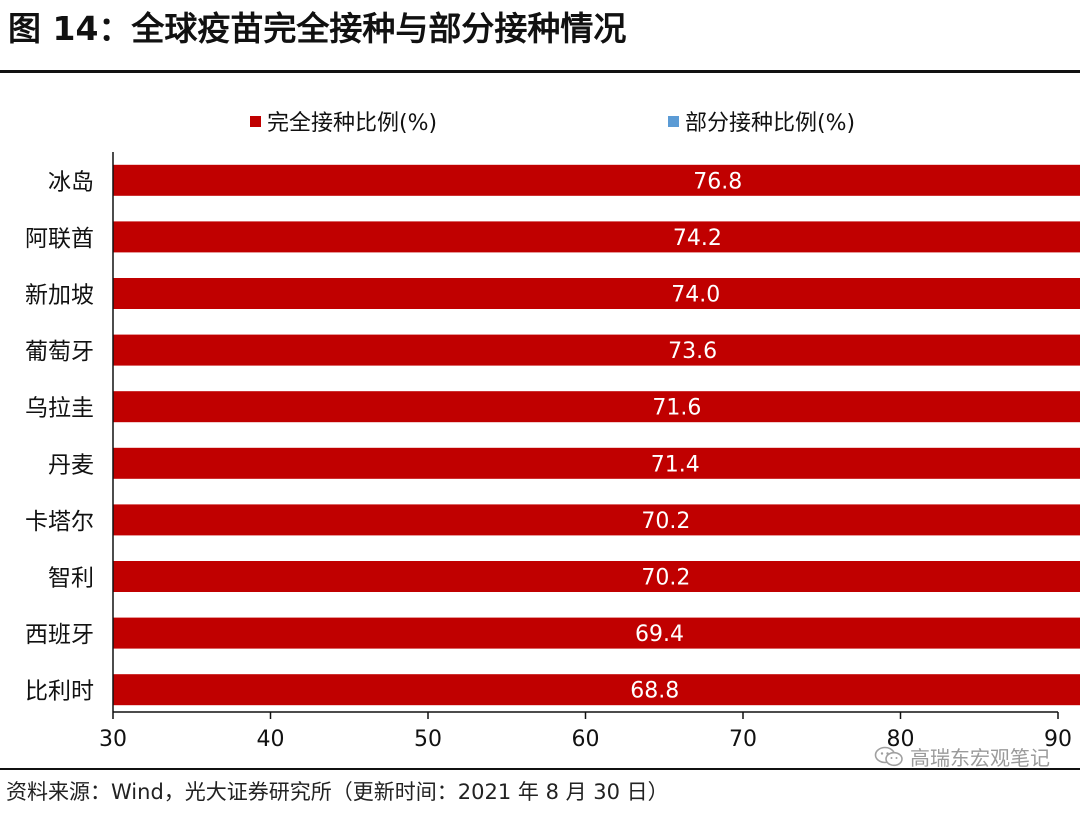 The image size is (1080, 816). Describe the element at coordinates (71, 182) in the screenshot. I see `category-label: 冰岛` at that location.